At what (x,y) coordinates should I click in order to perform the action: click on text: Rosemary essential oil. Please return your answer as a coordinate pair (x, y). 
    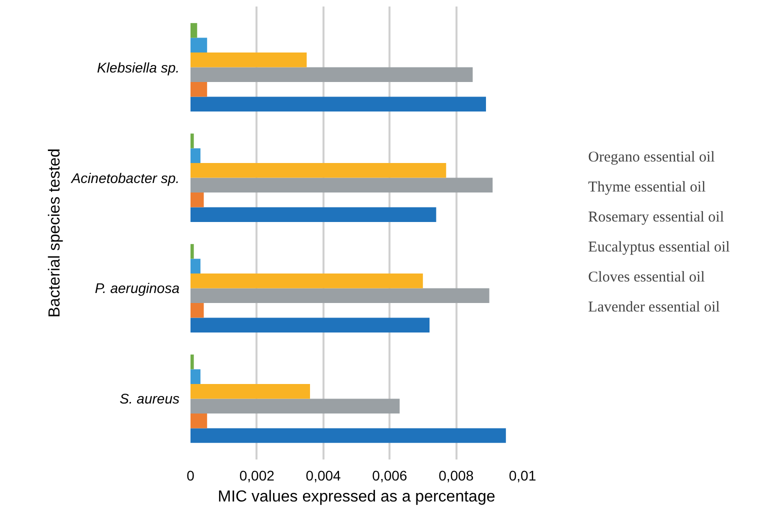
    Looking at the image, I should click on (656, 217).